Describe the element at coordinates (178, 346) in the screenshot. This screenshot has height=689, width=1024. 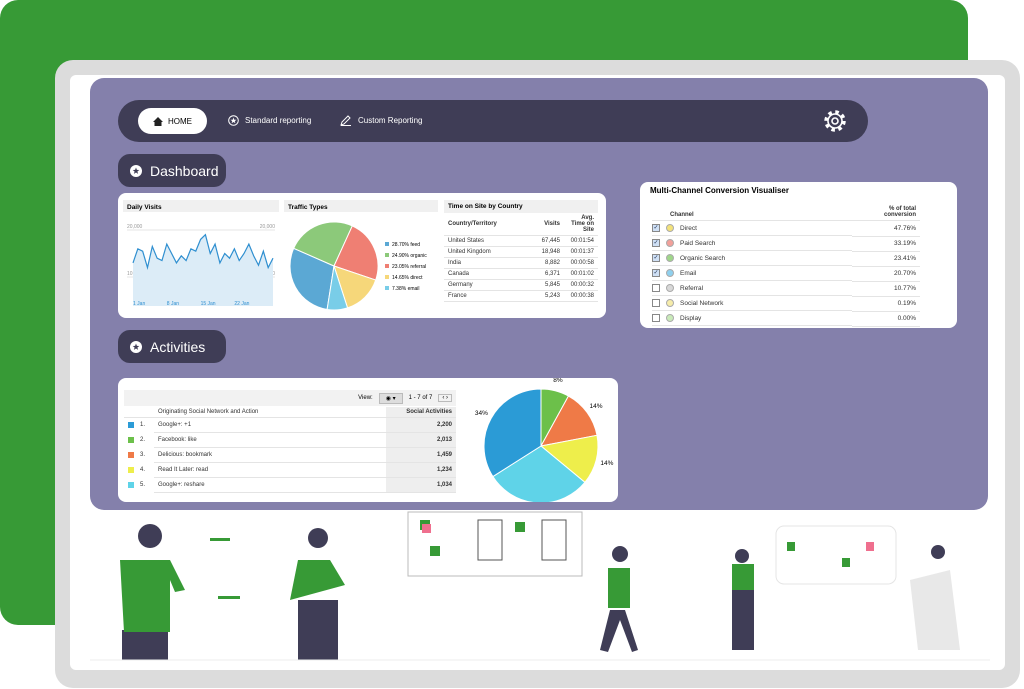
I see `section-title: Activities` at that location.